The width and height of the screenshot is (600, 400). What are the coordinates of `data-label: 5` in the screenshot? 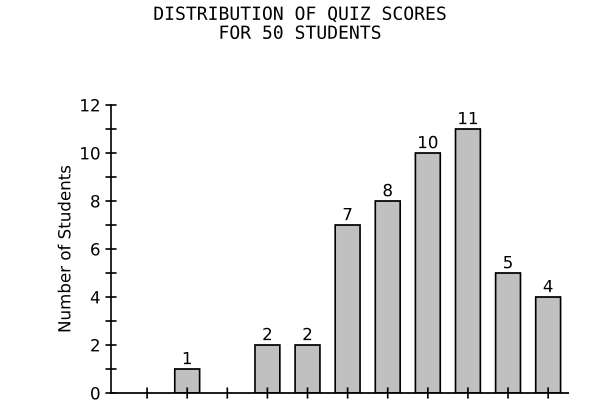 It's located at (508, 262).